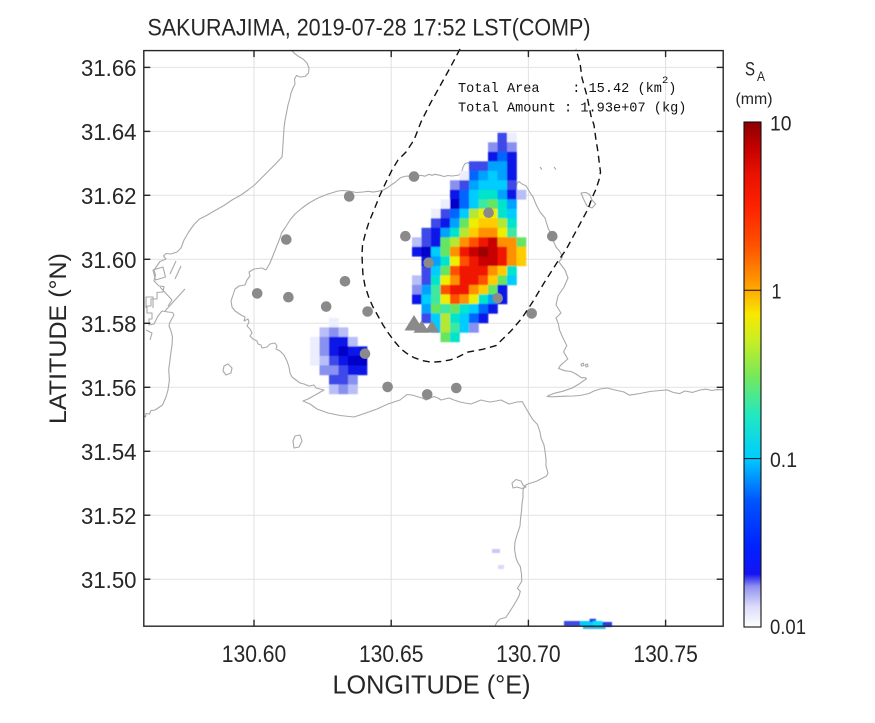  I want to click on svg-text: Total Amount : 1.93e+07 (kg), so click(572, 109).